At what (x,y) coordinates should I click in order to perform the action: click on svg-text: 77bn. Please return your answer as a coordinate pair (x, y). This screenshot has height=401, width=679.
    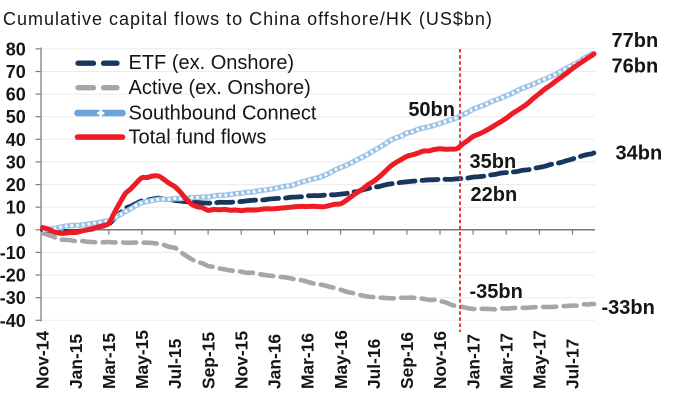
    Looking at the image, I should click on (635, 41).